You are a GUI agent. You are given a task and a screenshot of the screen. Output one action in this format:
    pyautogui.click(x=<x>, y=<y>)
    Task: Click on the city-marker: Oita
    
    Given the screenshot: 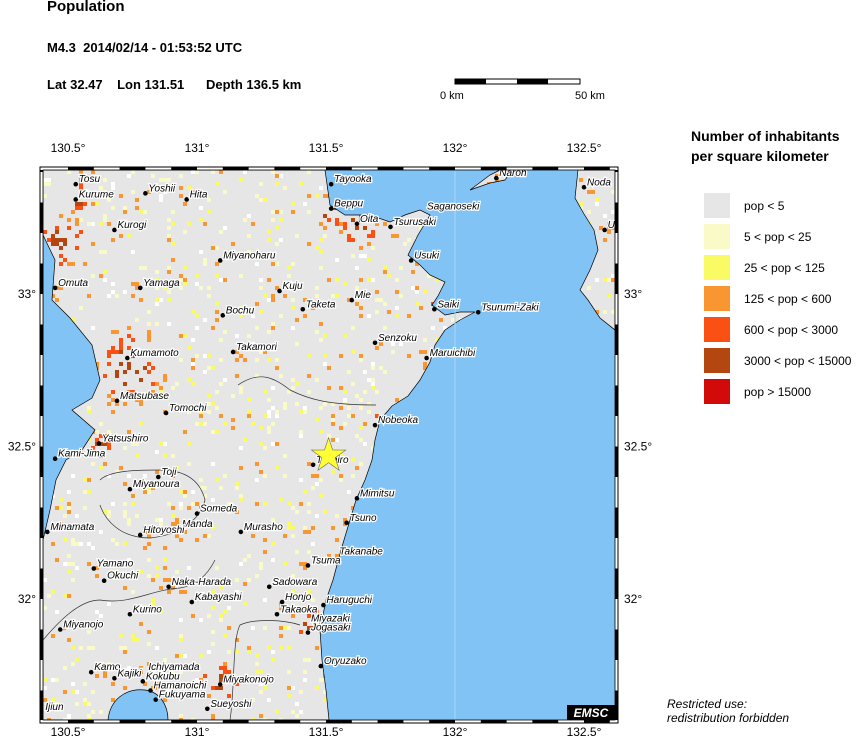 What is the action you would take?
    pyautogui.click(x=367, y=220)
    